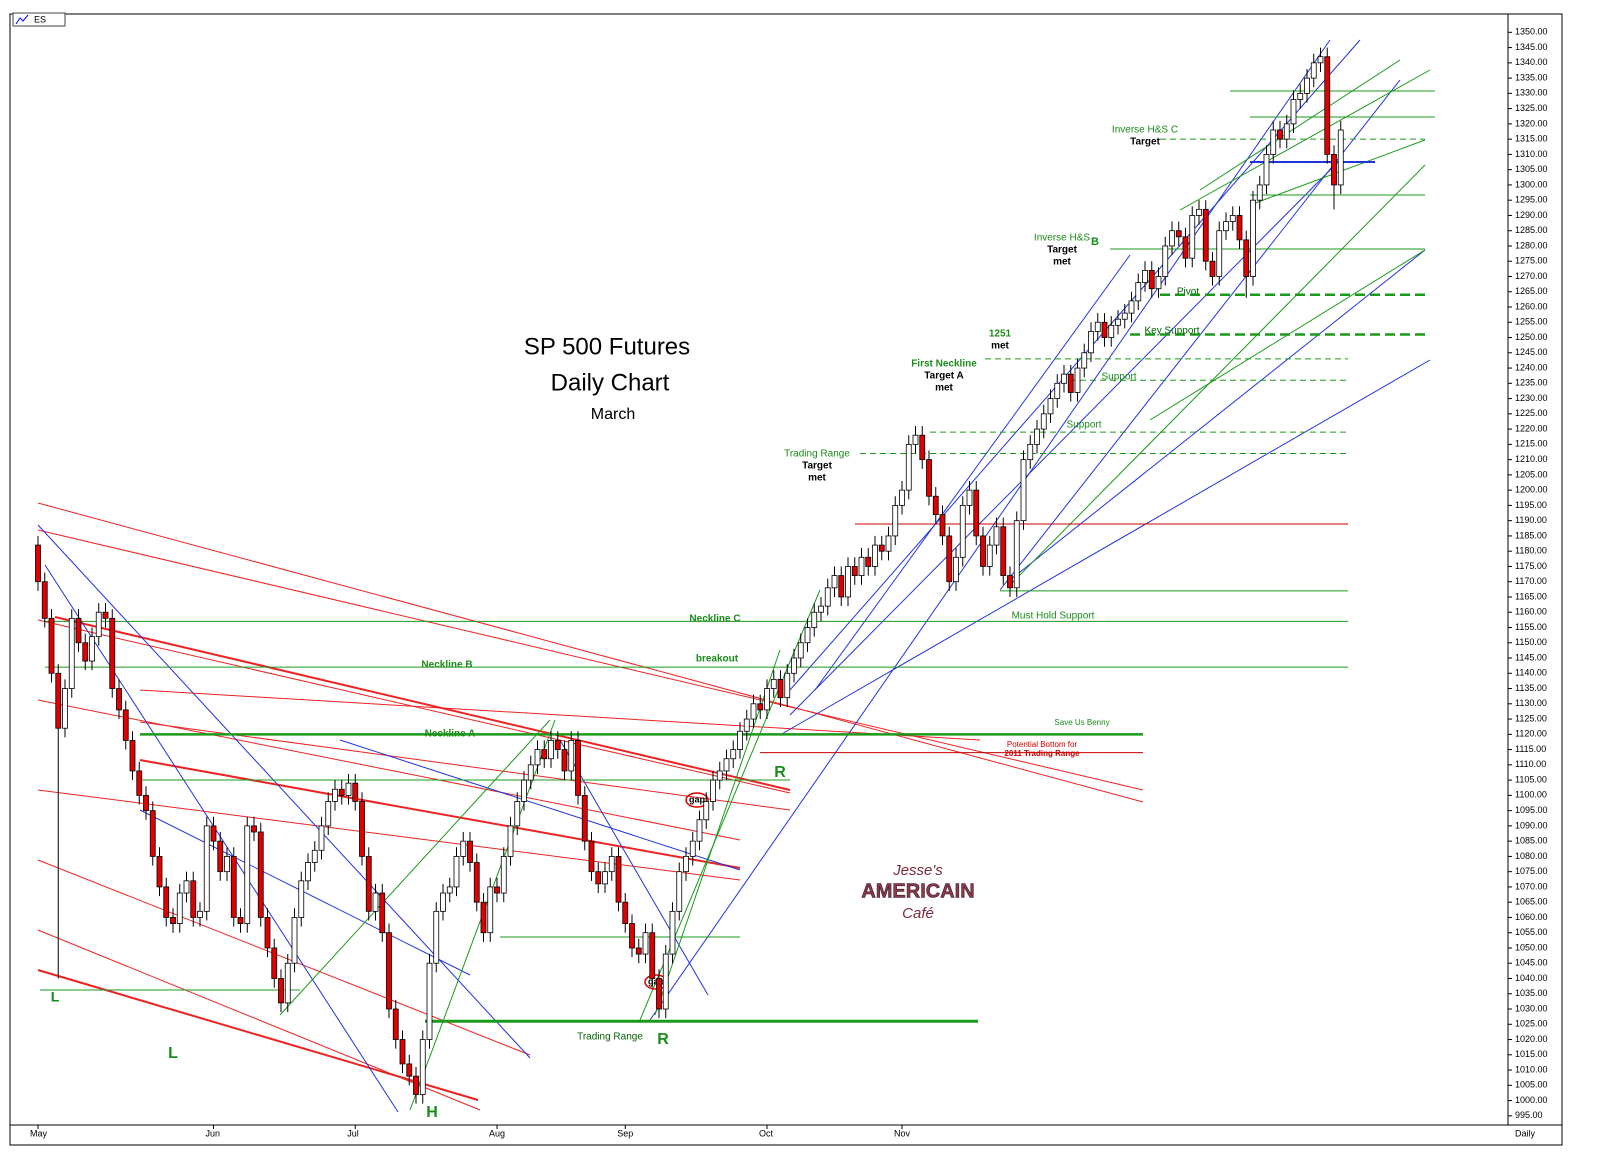 The width and height of the screenshot is (1600, 1174). Describe the element at coordinates (1531, 779) in the screenshot. I see `y-tick-label: 1105.00` at that location.